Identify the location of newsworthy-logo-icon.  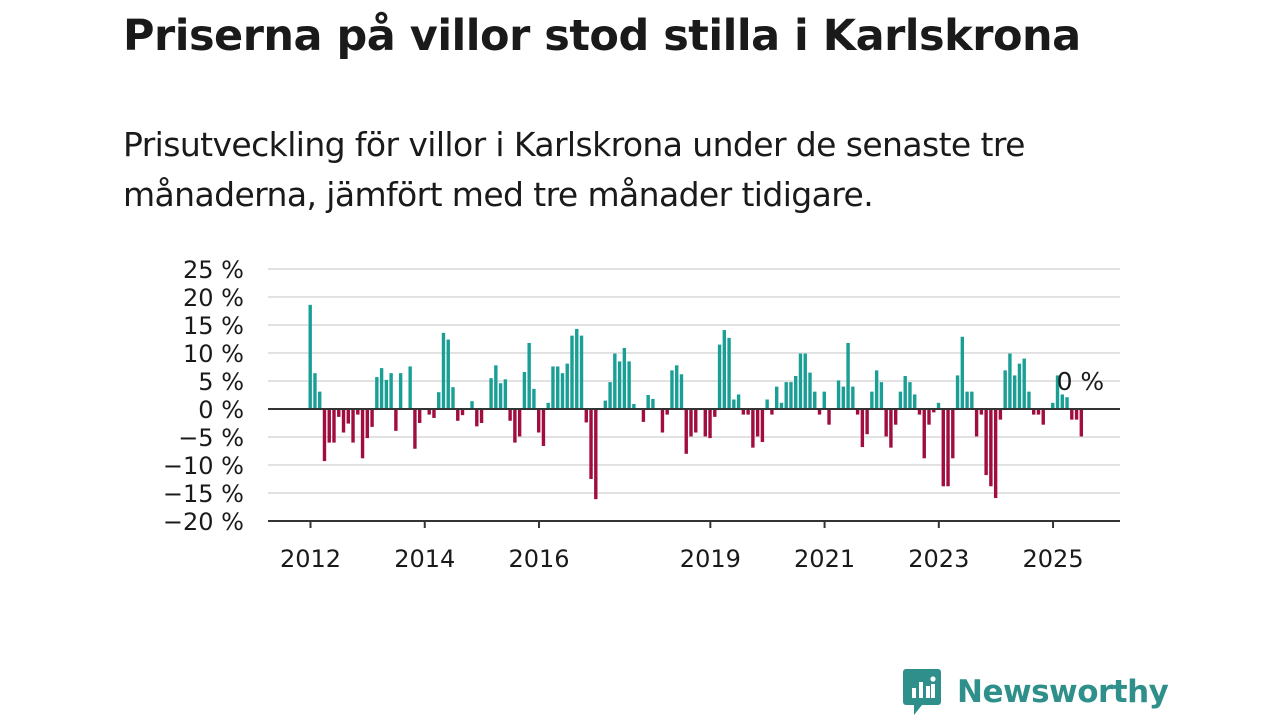
(922, 692).